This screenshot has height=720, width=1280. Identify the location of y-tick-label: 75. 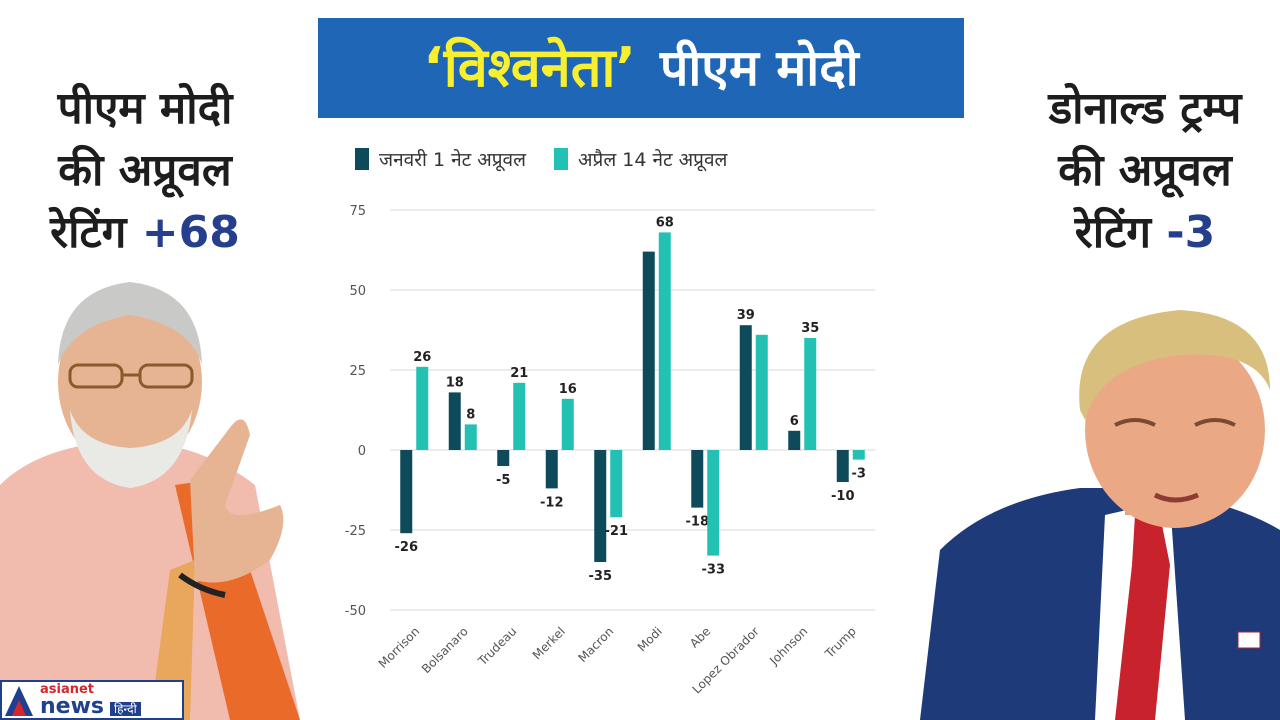
(357, 211).